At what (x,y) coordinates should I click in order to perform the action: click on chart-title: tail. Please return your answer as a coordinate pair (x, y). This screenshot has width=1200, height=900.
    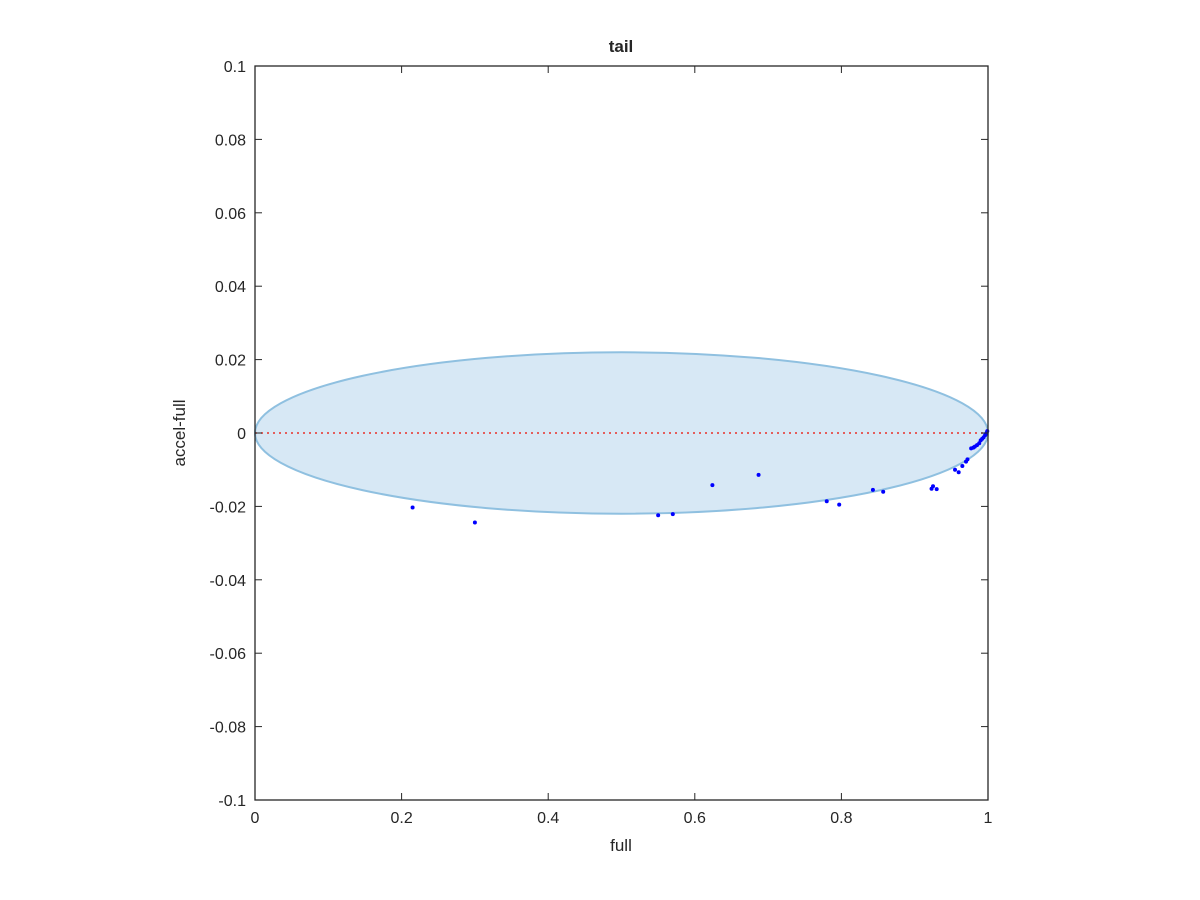
    Looking at the image, I should click on (621, 46).